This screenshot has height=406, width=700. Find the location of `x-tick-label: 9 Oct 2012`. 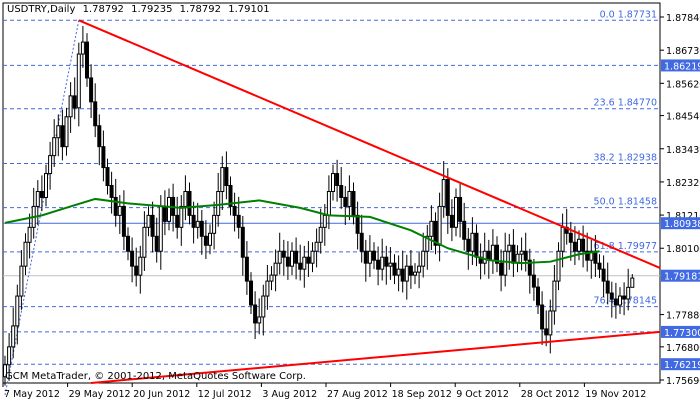

x-tick-label: 9 Oct 2012 is located at coordinates (482, 394).